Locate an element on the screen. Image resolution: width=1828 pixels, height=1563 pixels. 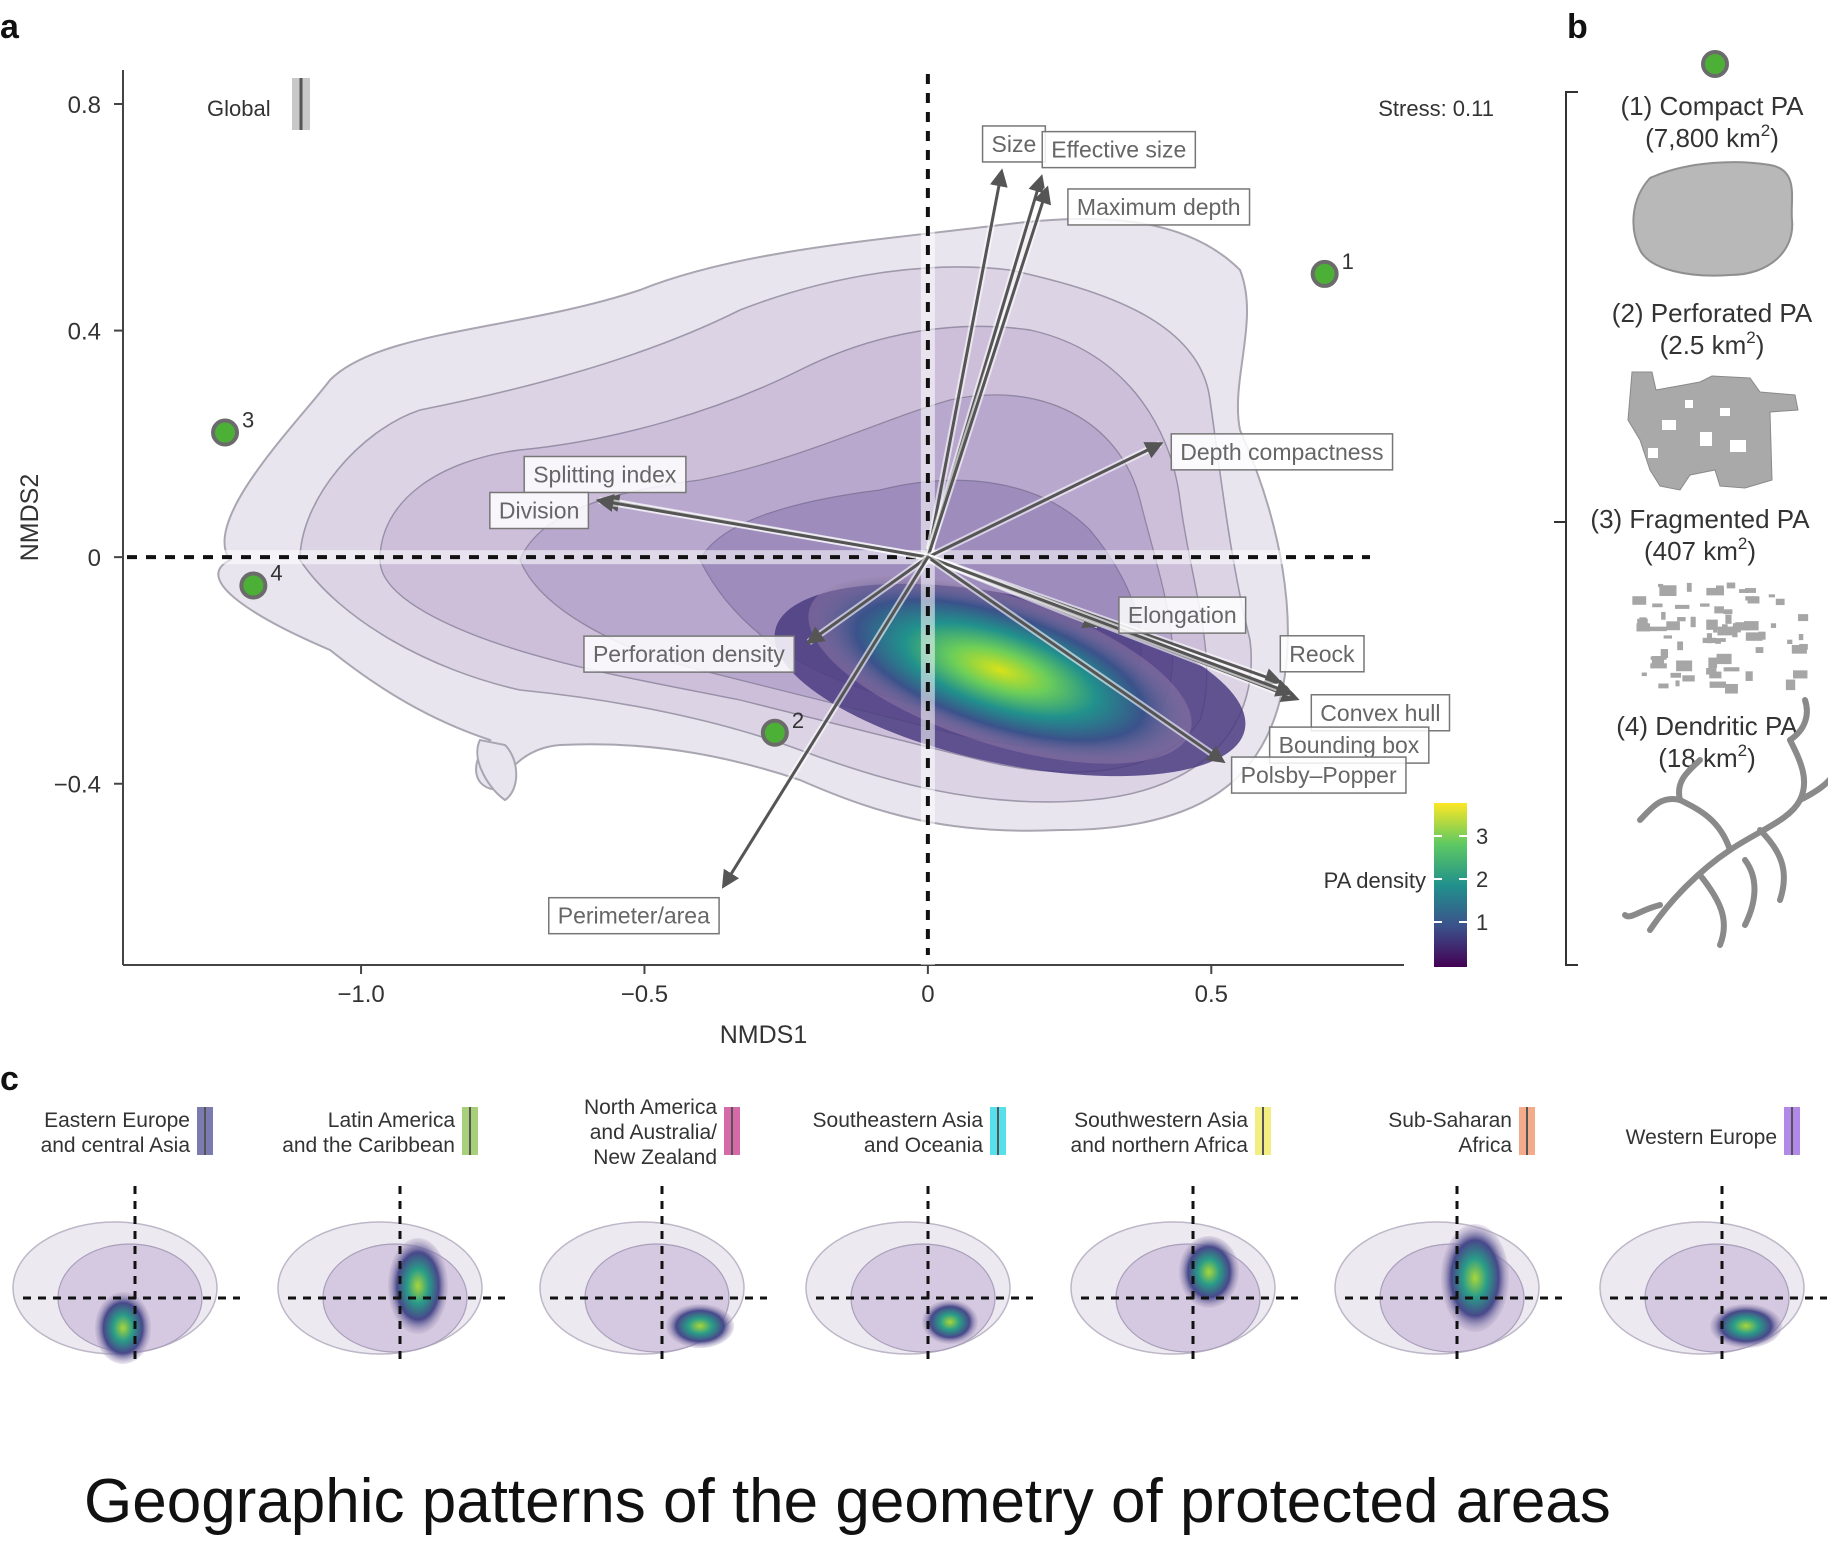
colorbar-tick-label: 1 is located at coordinates (1482, 922).